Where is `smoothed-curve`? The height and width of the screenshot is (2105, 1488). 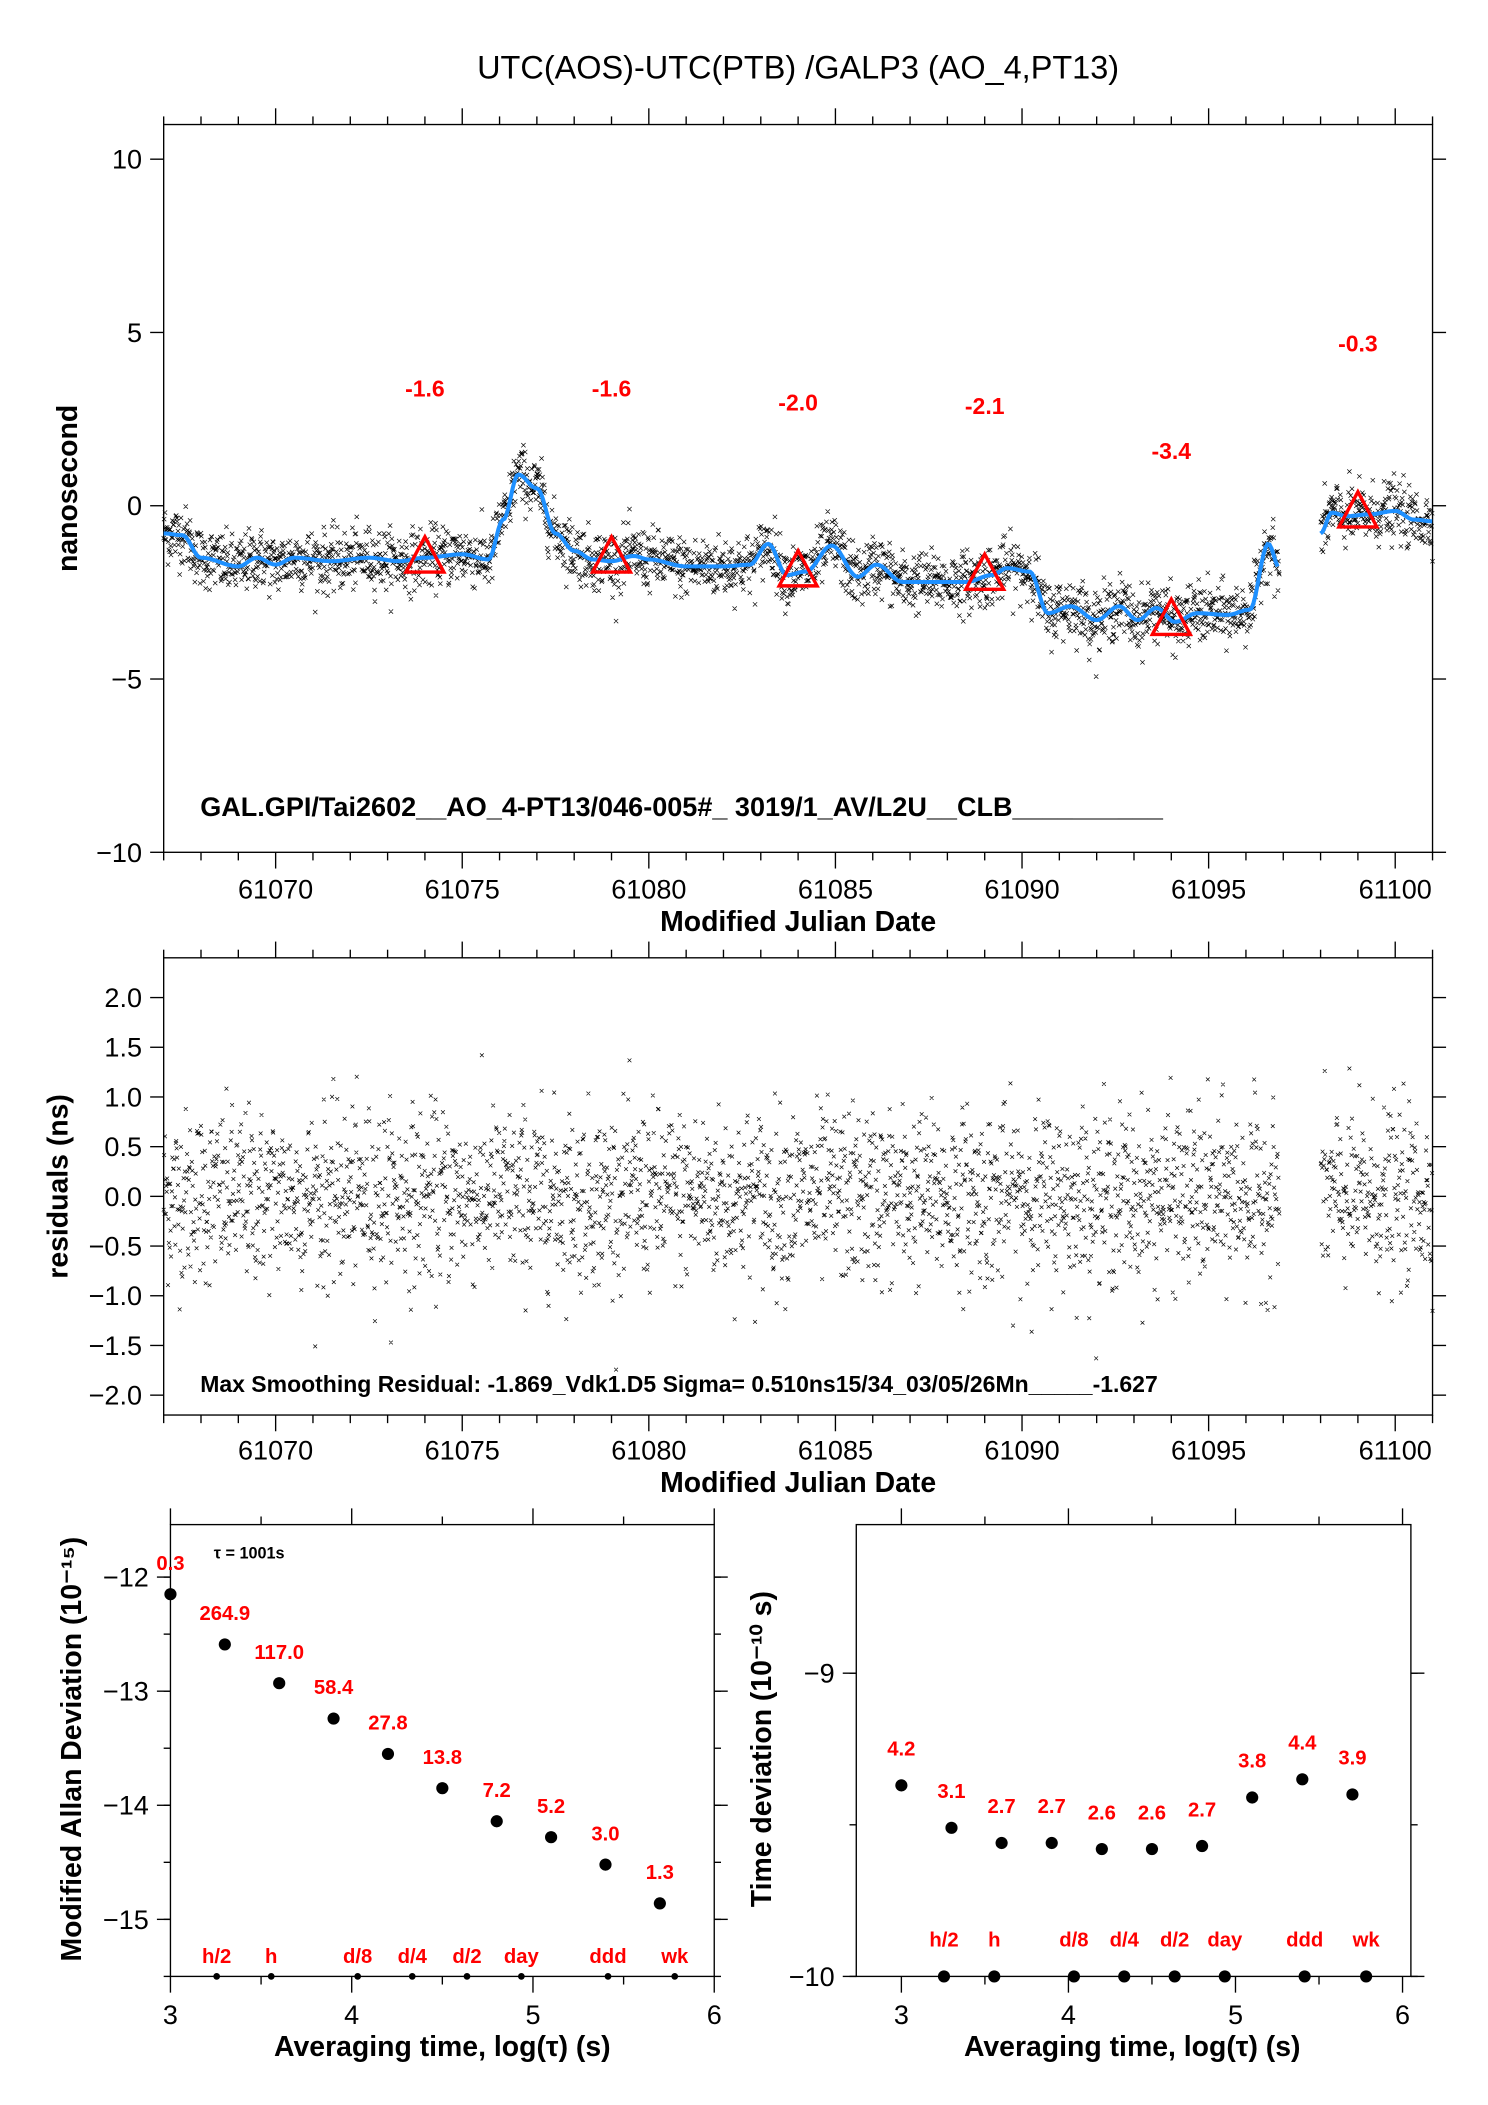
smoothed-curve is located at coordinates (798, 548).